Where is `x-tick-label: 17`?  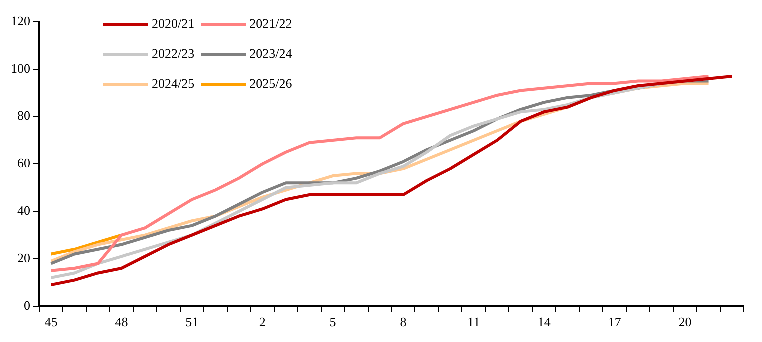
x-tick-label: 17 is located at coordinates (615, 322).